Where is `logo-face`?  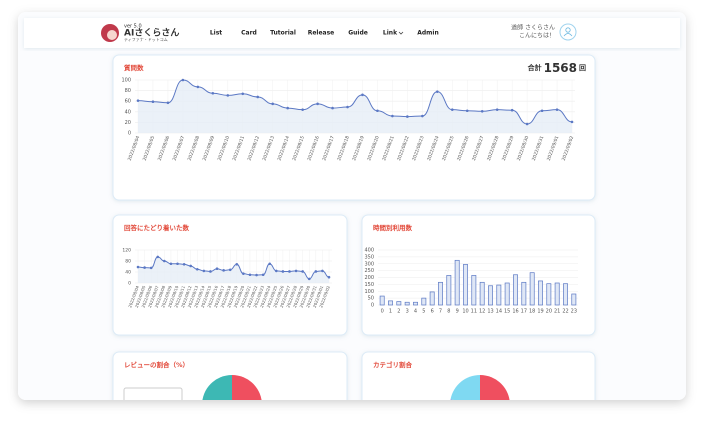 logo-face is located at coordinates (112, 35).